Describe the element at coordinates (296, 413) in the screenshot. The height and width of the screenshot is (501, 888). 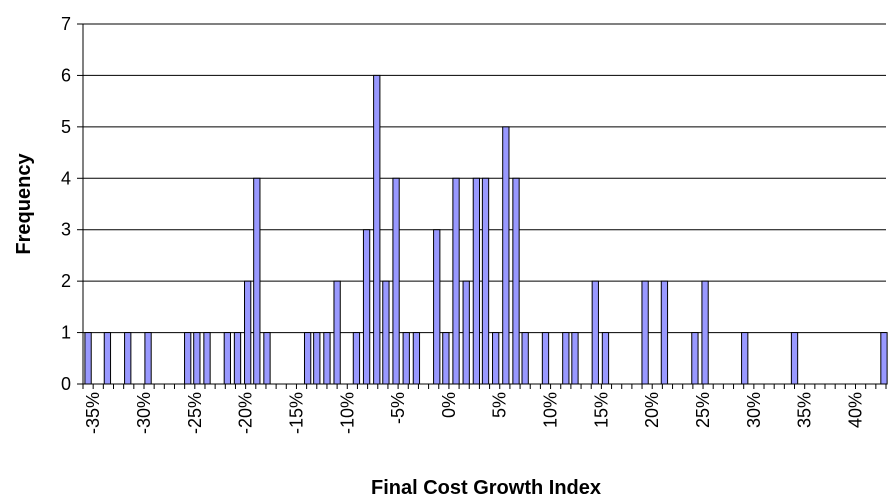
I see `x-tick-label: -15%` at that location.